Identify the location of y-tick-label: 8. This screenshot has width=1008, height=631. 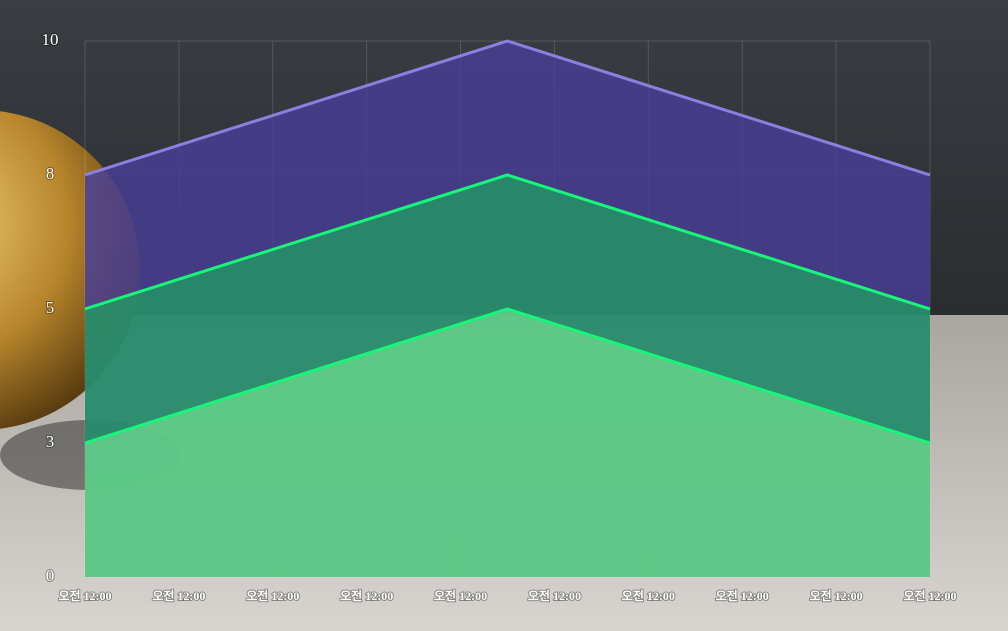
(50, 173).